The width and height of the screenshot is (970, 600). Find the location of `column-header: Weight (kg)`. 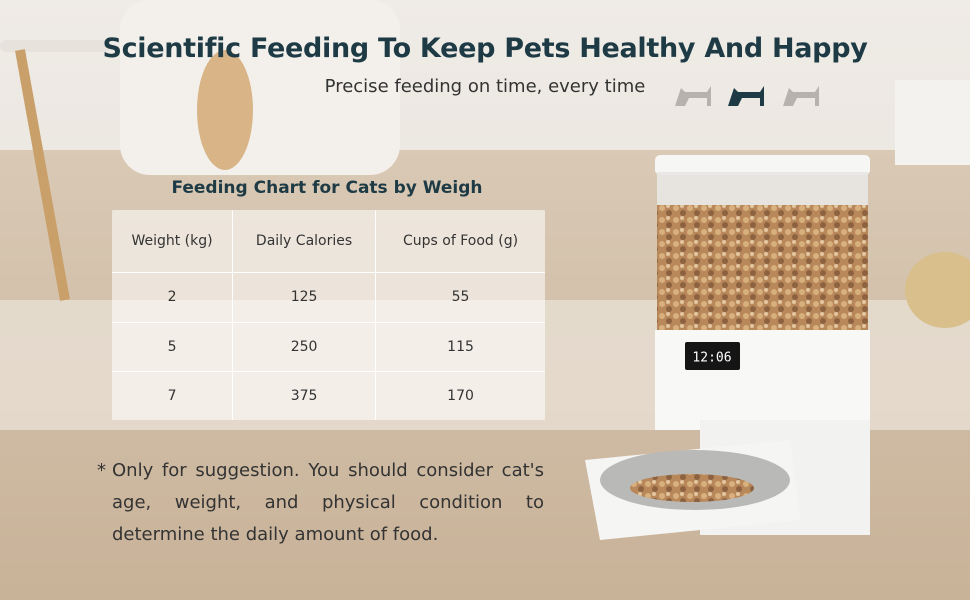

column-header: Weight (kg) is located at coordinates (173, 241).